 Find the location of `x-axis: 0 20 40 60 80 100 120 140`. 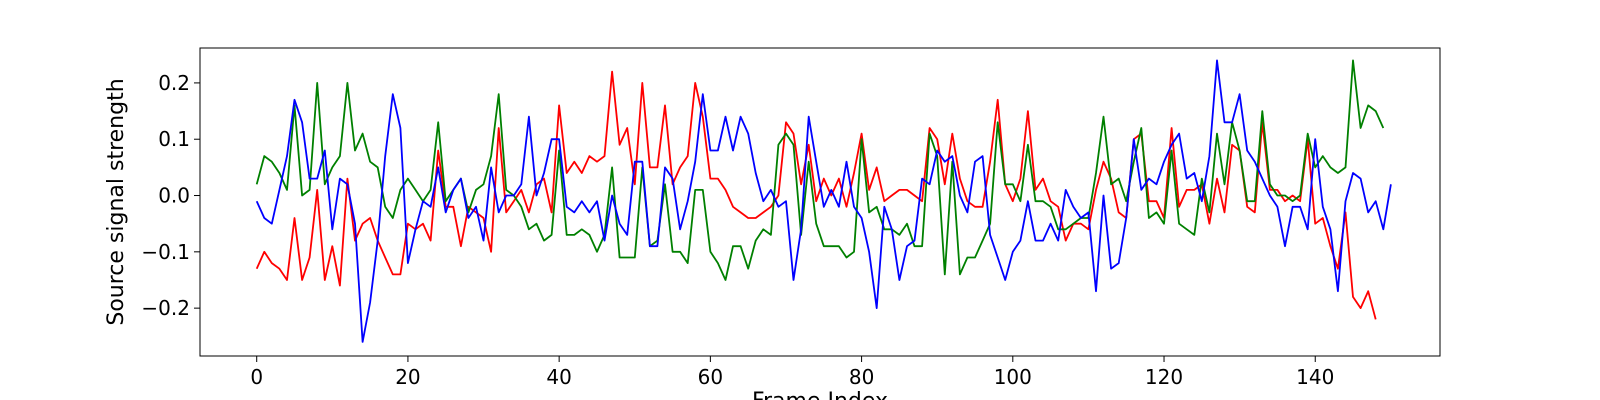

x-axis: 0 20 40 60 80 100 120 140 is located at coordinates (792, 372).